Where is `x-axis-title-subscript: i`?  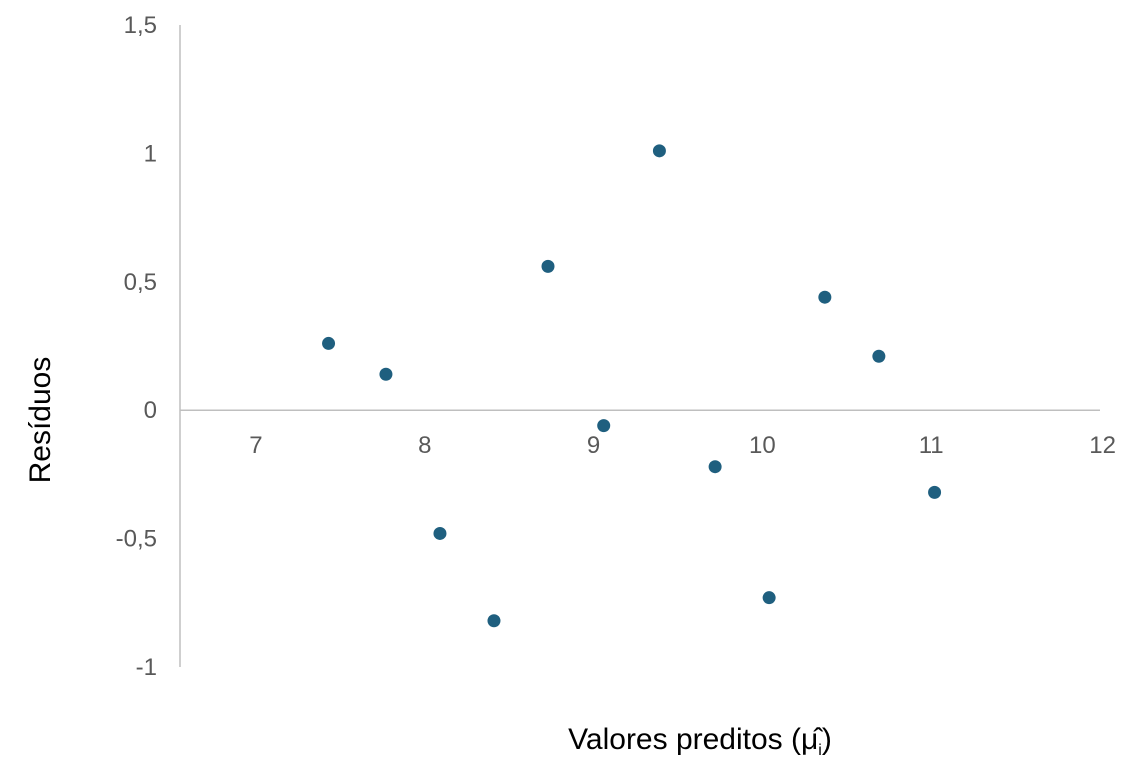
x-axis-title-subscript: i is located at coordinates (820, 750).